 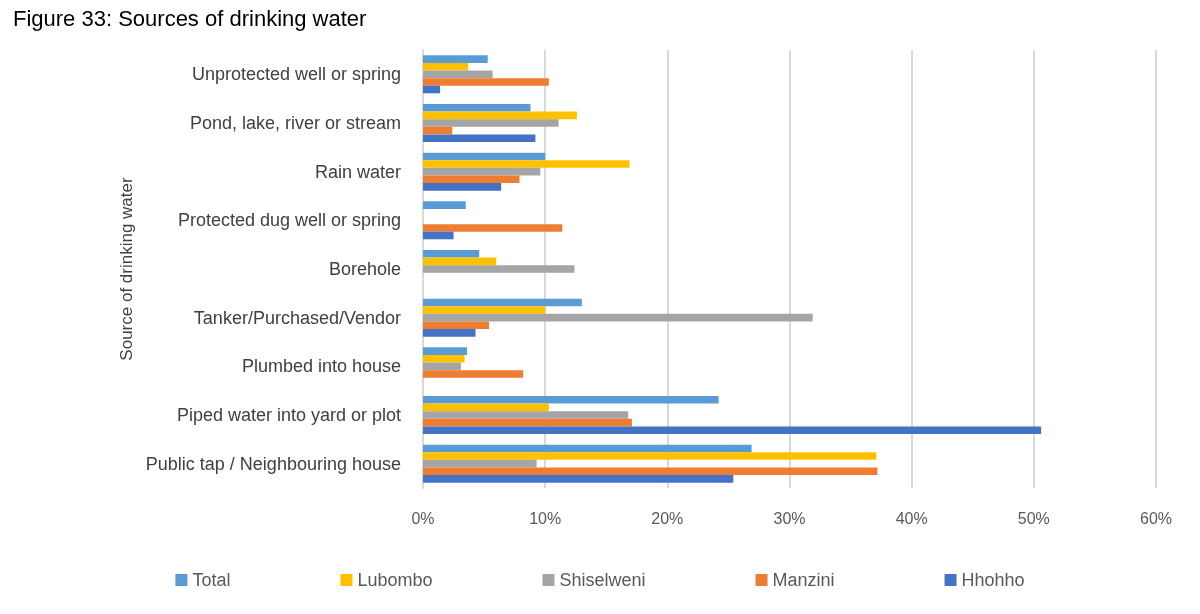 I want to click on x-tick-label: 30%, so click(x=789, y=518).